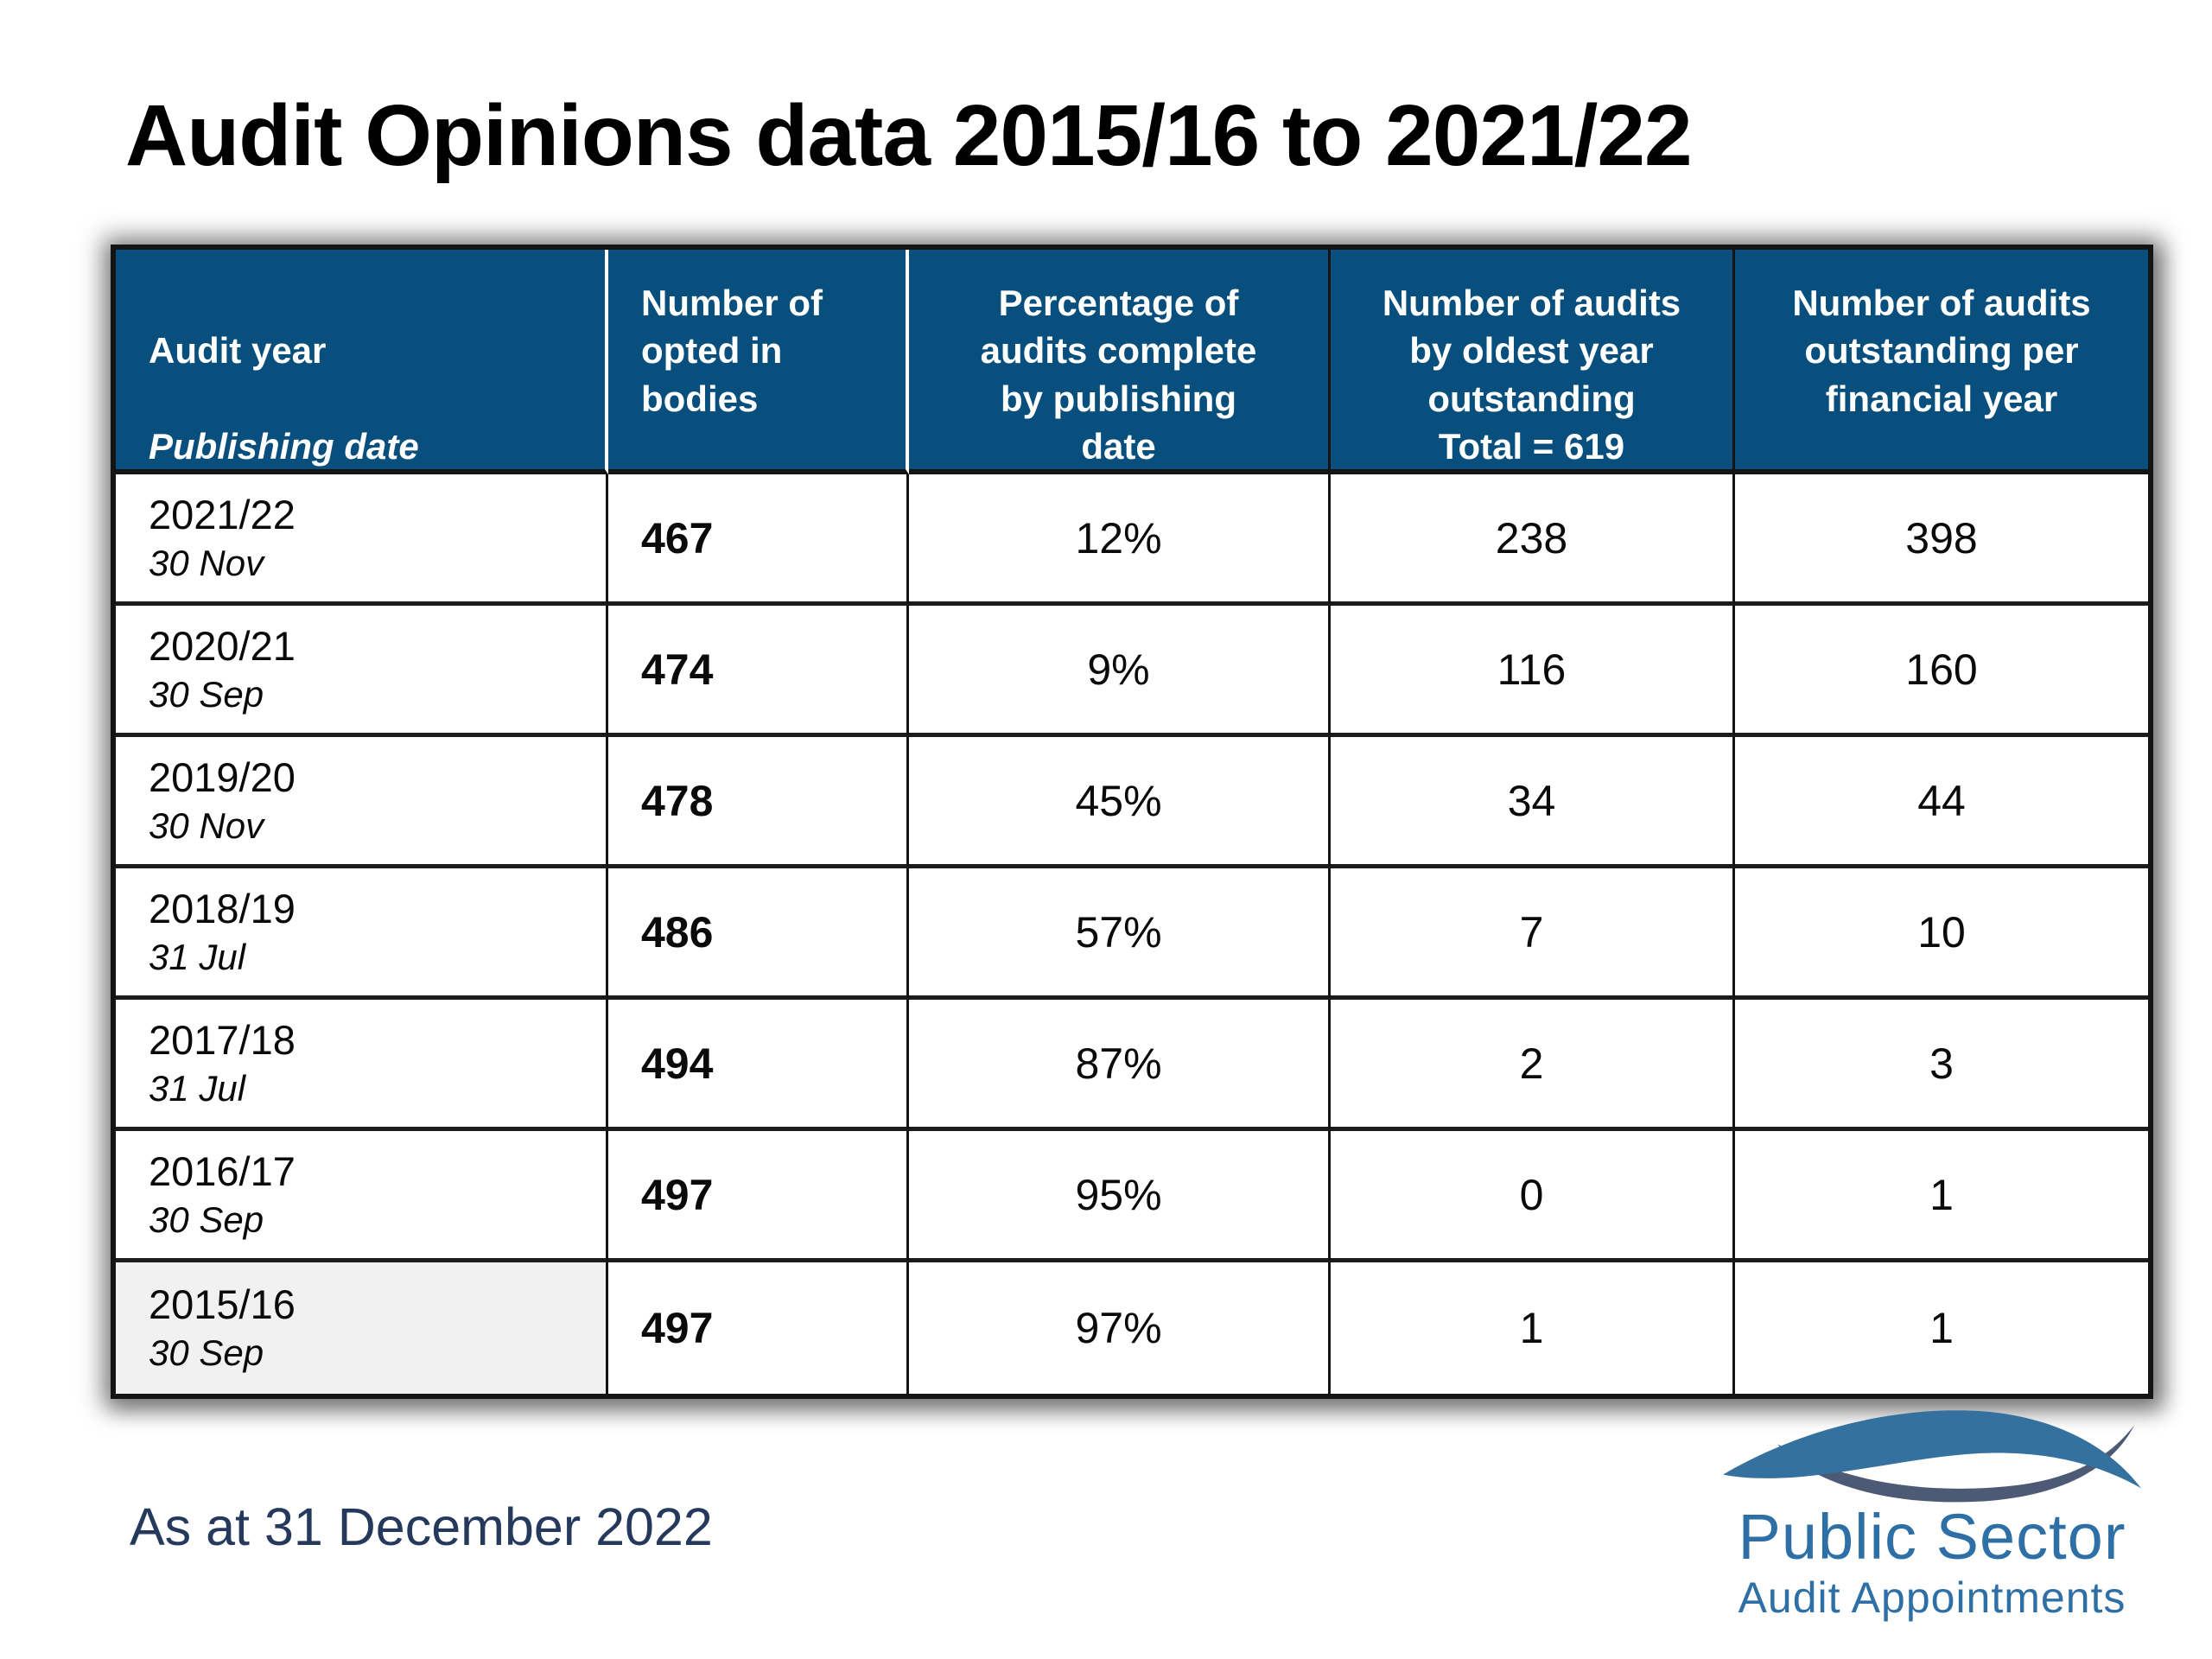  What do you see at coordinates (222, 645) in the screenshot?
I see `audit-year-value: 2020/21` at bounding box center [222, 645].